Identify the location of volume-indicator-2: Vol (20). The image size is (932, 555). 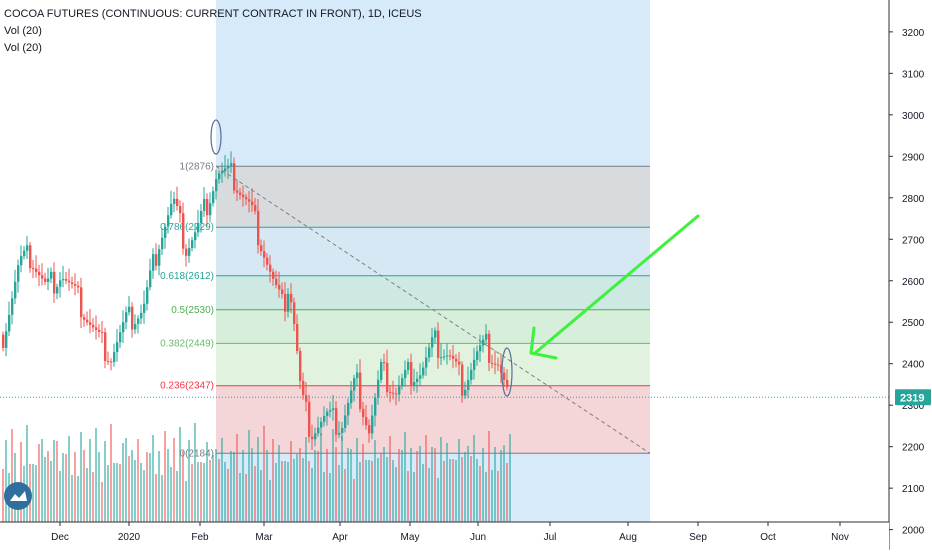
(23, 48).